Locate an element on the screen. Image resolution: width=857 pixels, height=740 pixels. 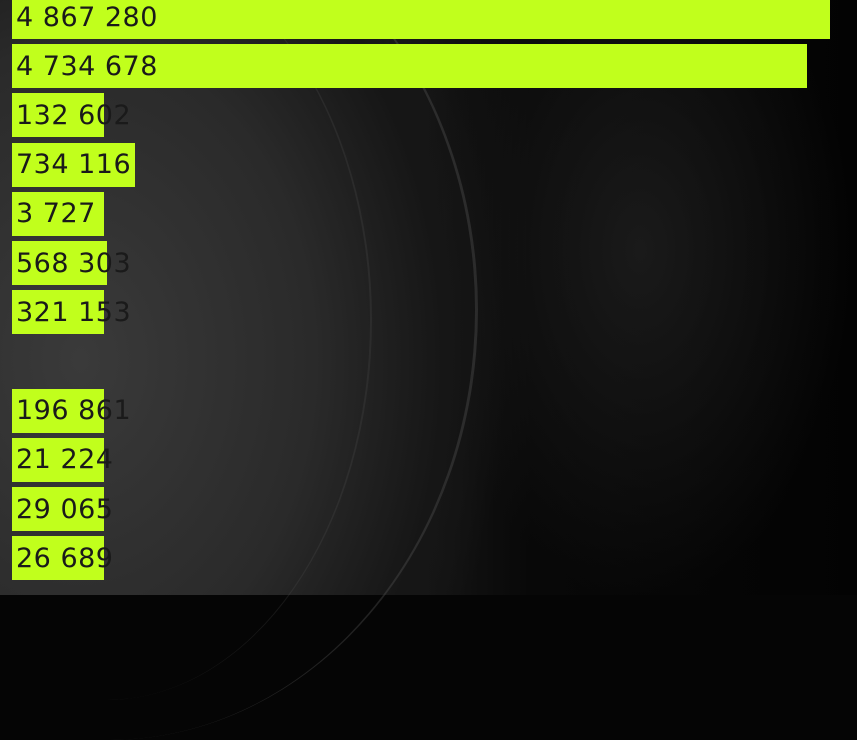
bar: 4 867 280 is located at coordinates (421, 19).